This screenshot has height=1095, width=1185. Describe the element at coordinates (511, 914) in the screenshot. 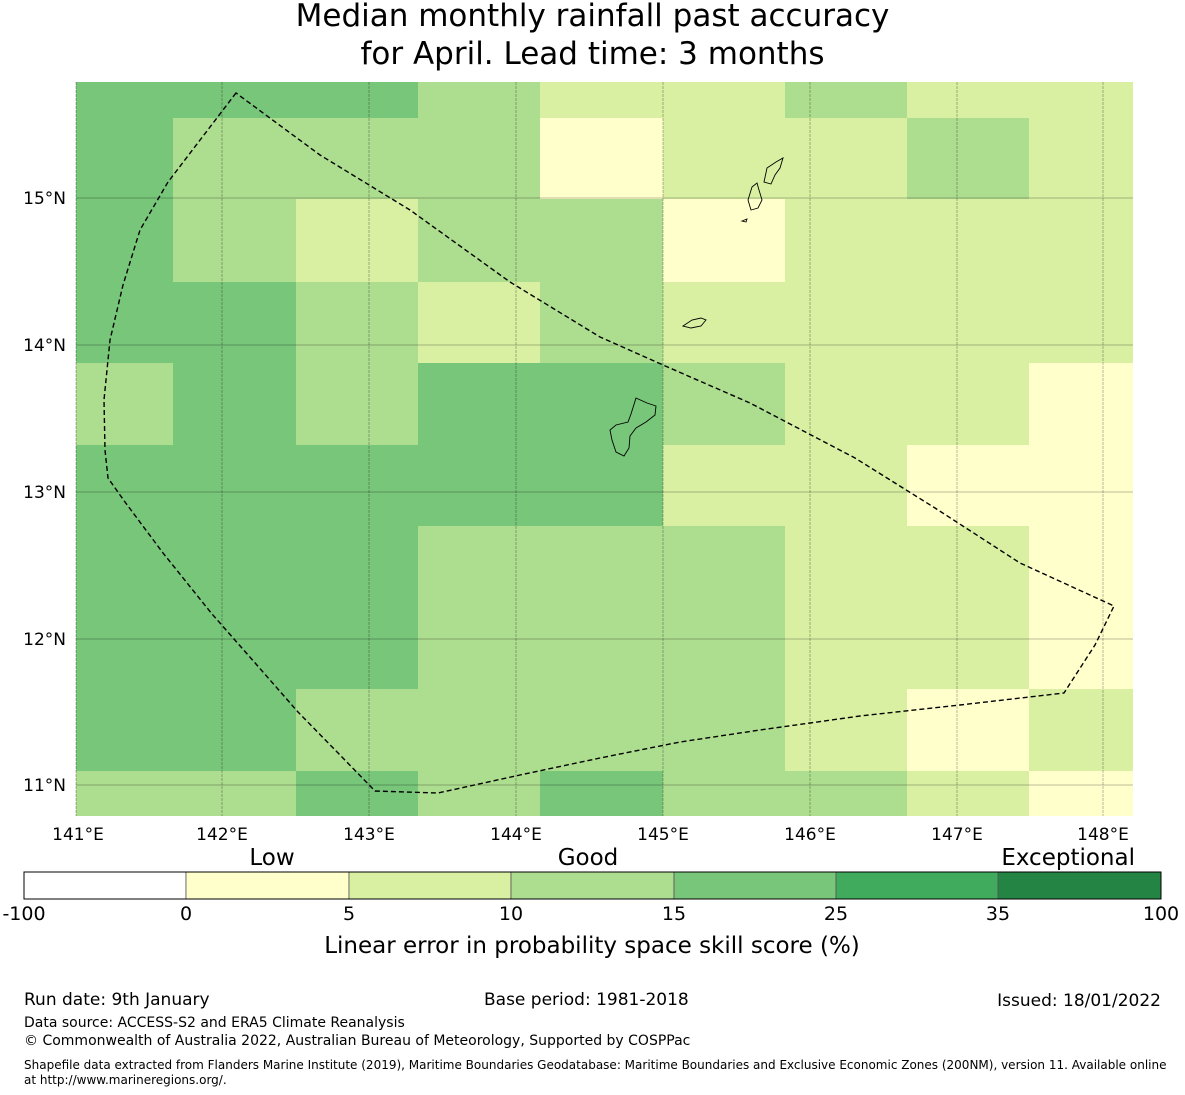

I see `colorbar-tick-label: 10` at that location.